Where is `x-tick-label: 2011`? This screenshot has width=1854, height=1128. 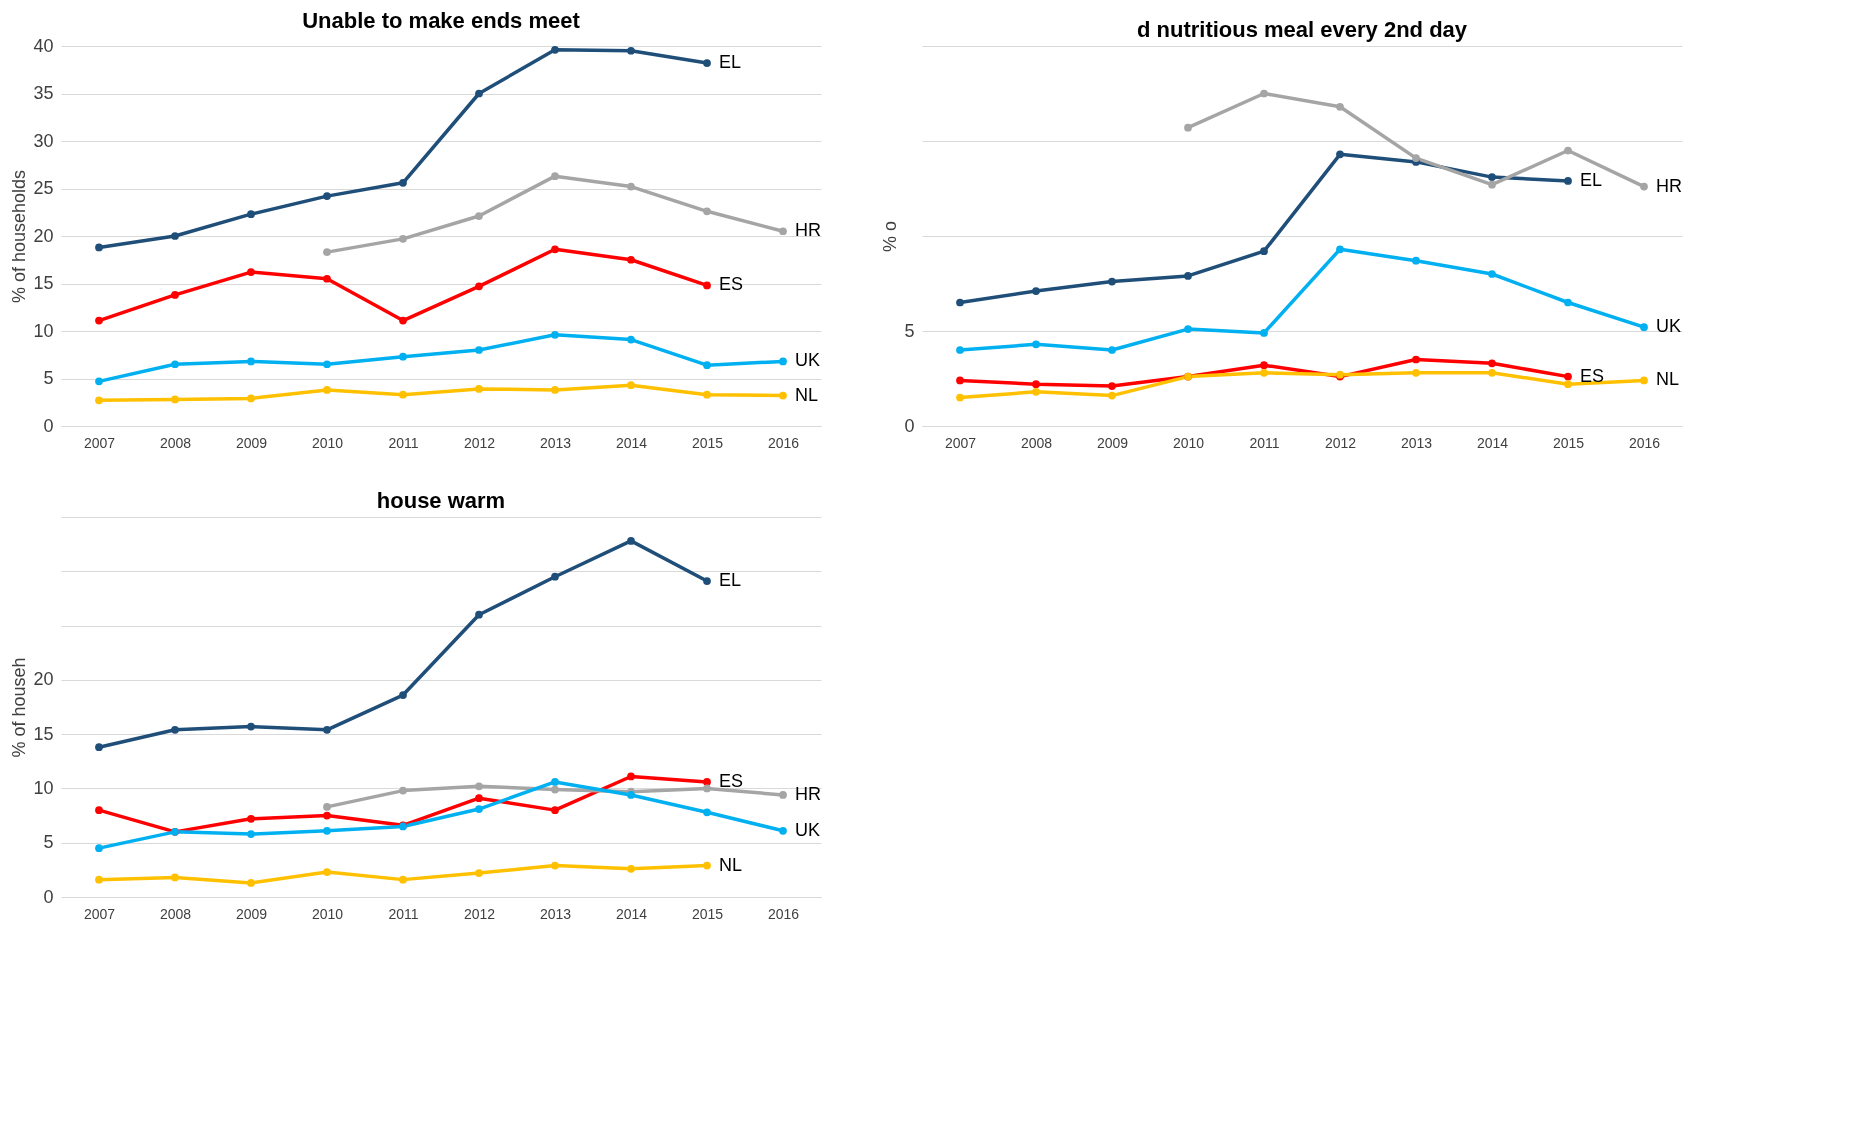
x-tick-label: 2011 is located at coordinates (403, 913).